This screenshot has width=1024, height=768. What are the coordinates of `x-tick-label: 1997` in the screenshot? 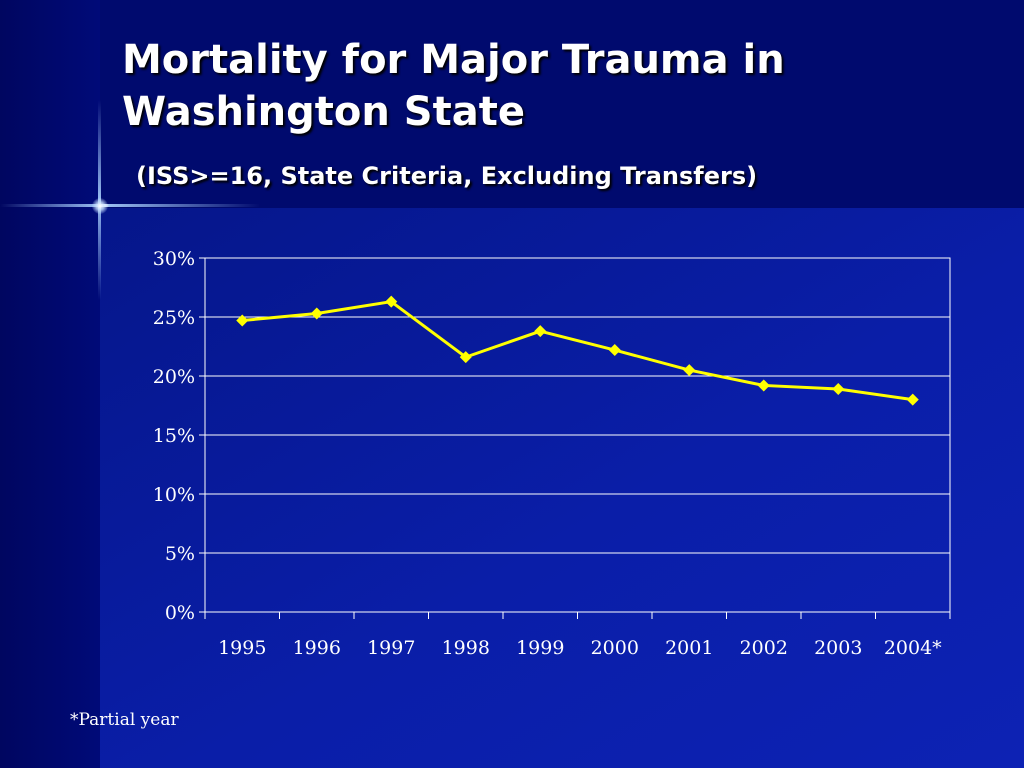 It's located at (391, 648).